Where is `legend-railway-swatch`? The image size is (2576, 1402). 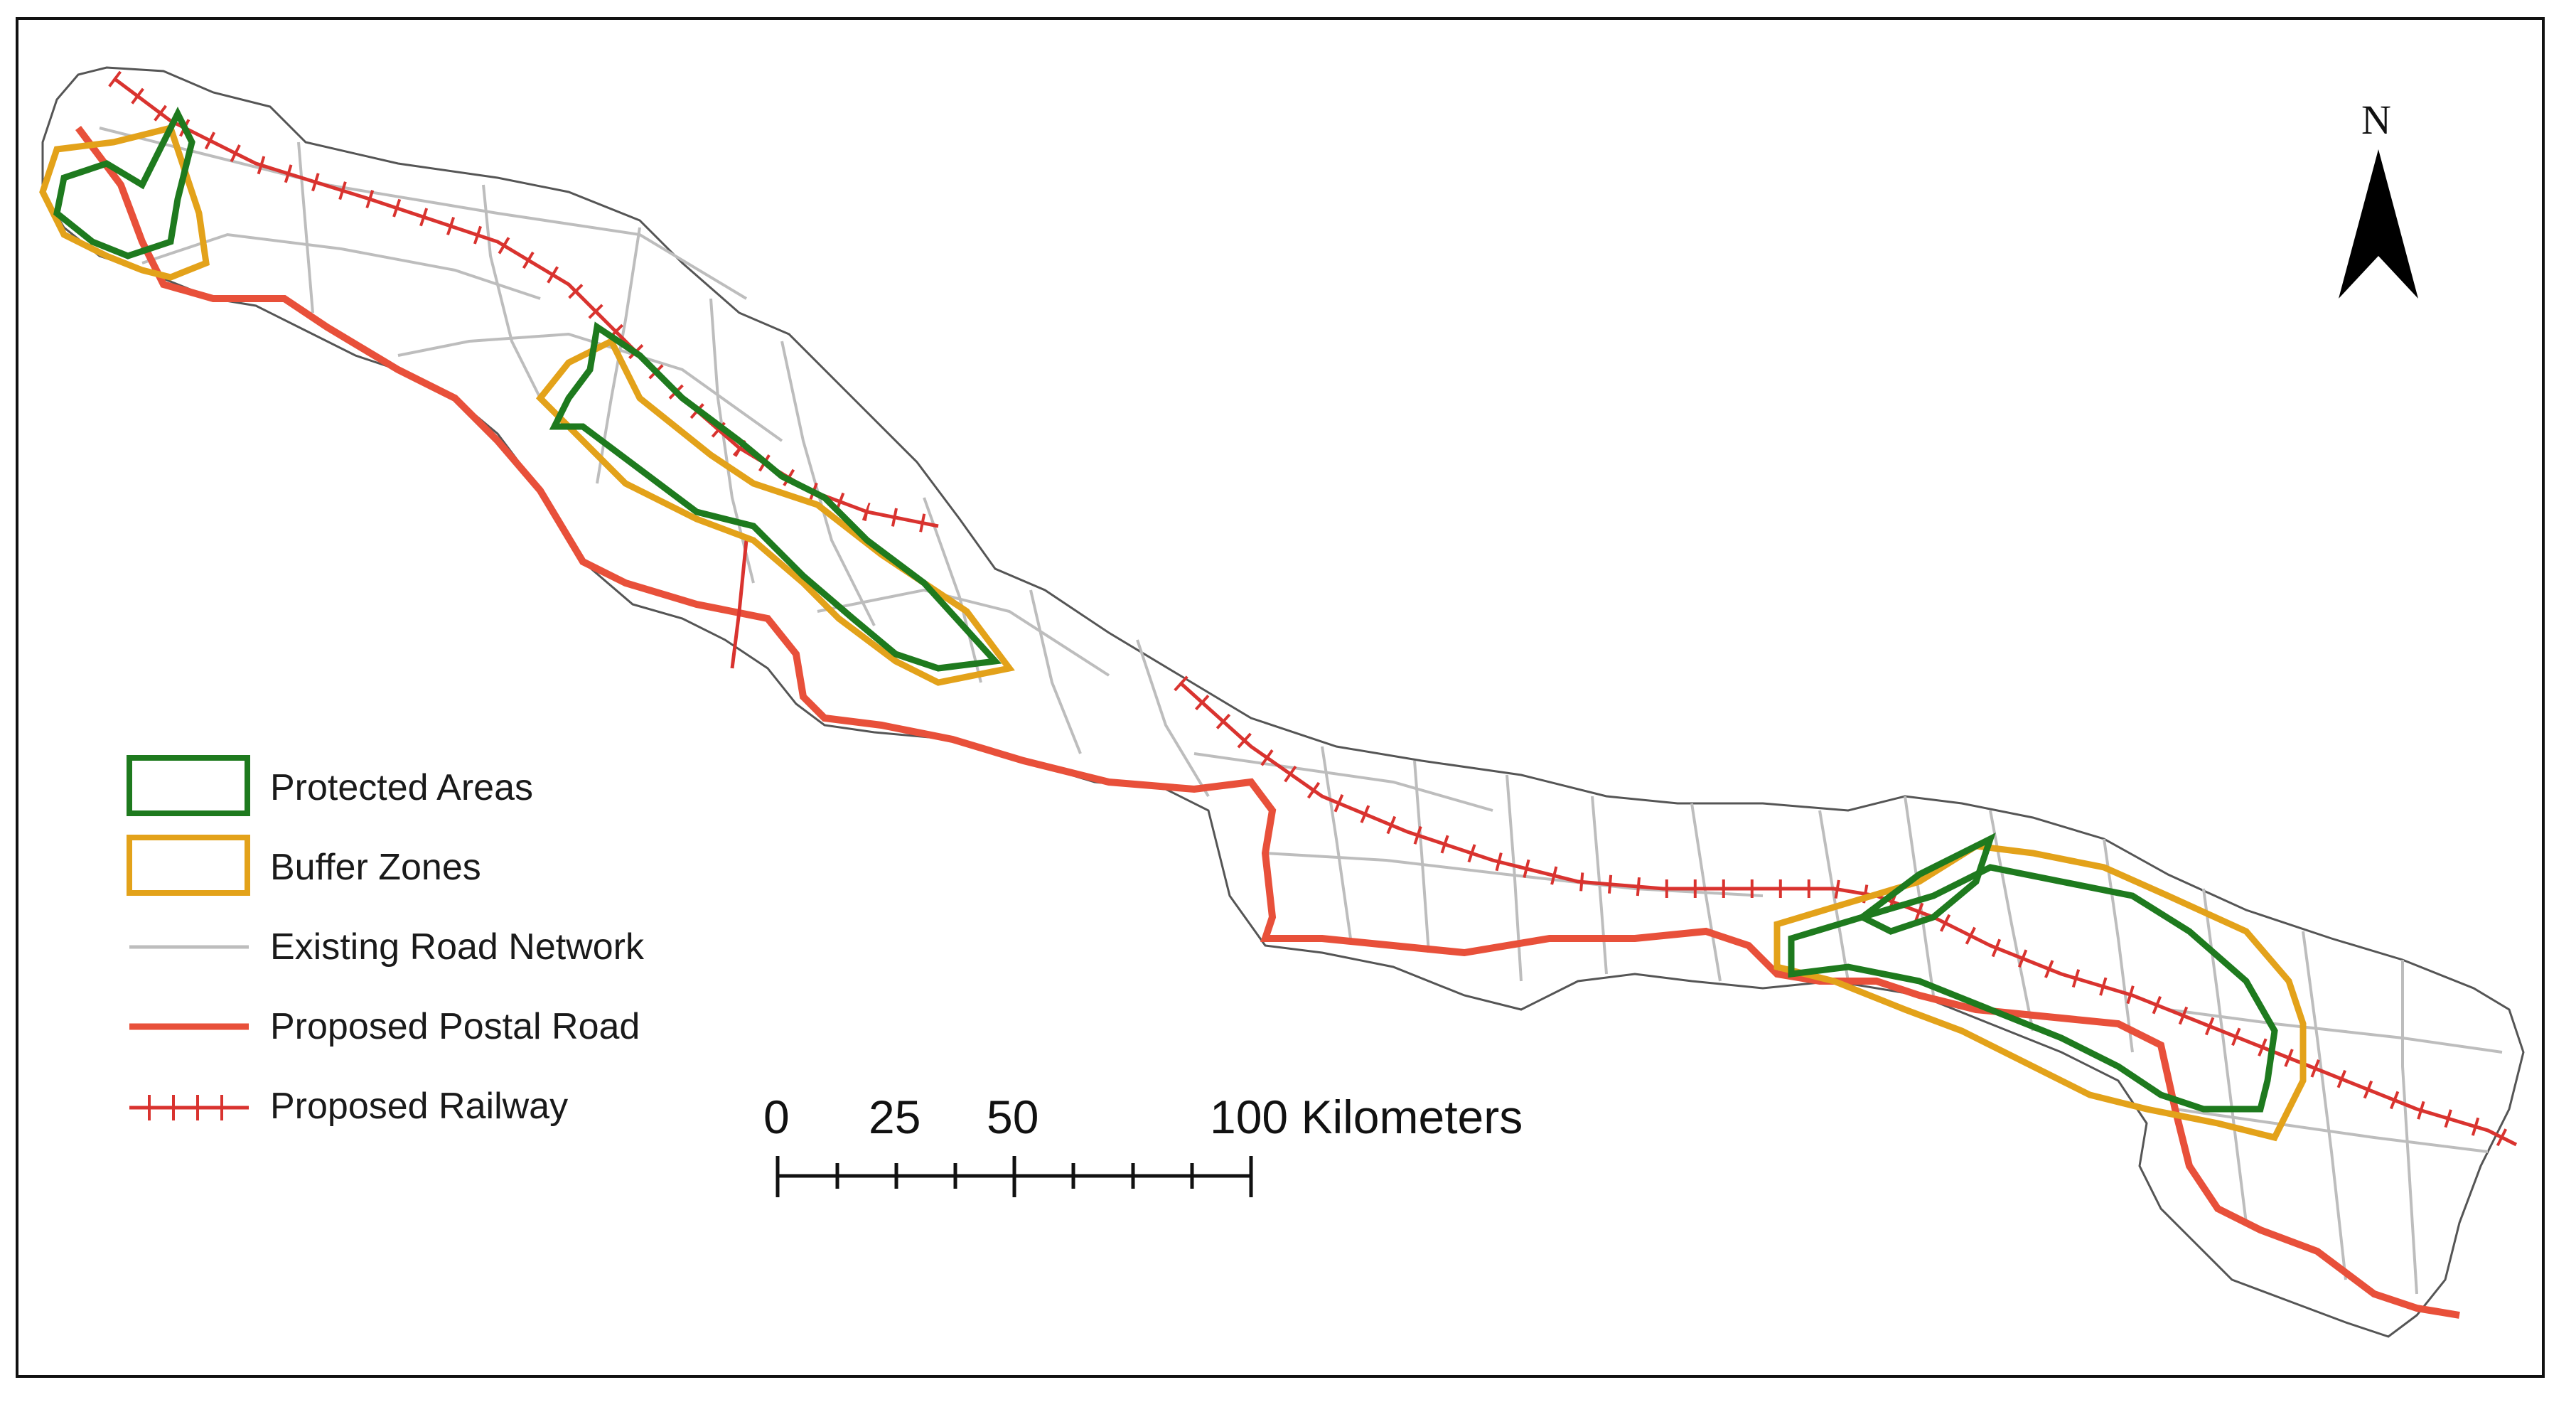 legend-railway-swatch is located at coordinates (189, 1107).